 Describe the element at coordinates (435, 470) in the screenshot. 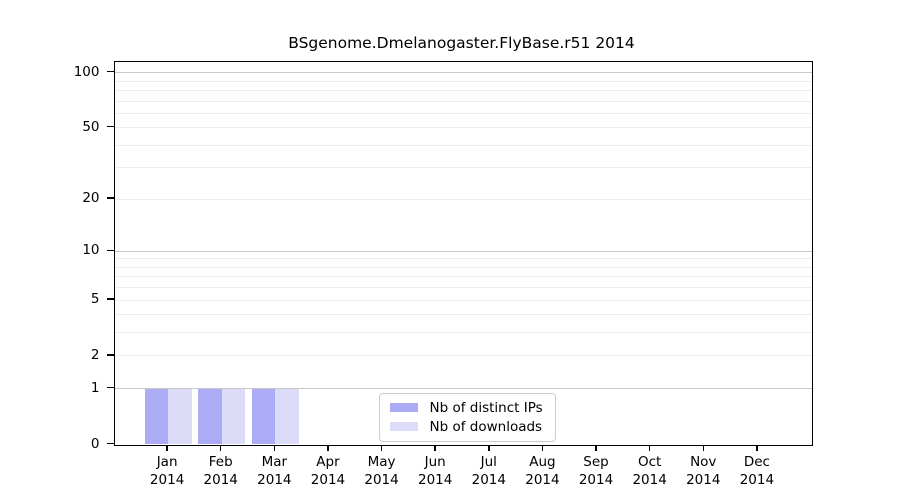

I see `x-tick-label: Jun 2014` at that location.